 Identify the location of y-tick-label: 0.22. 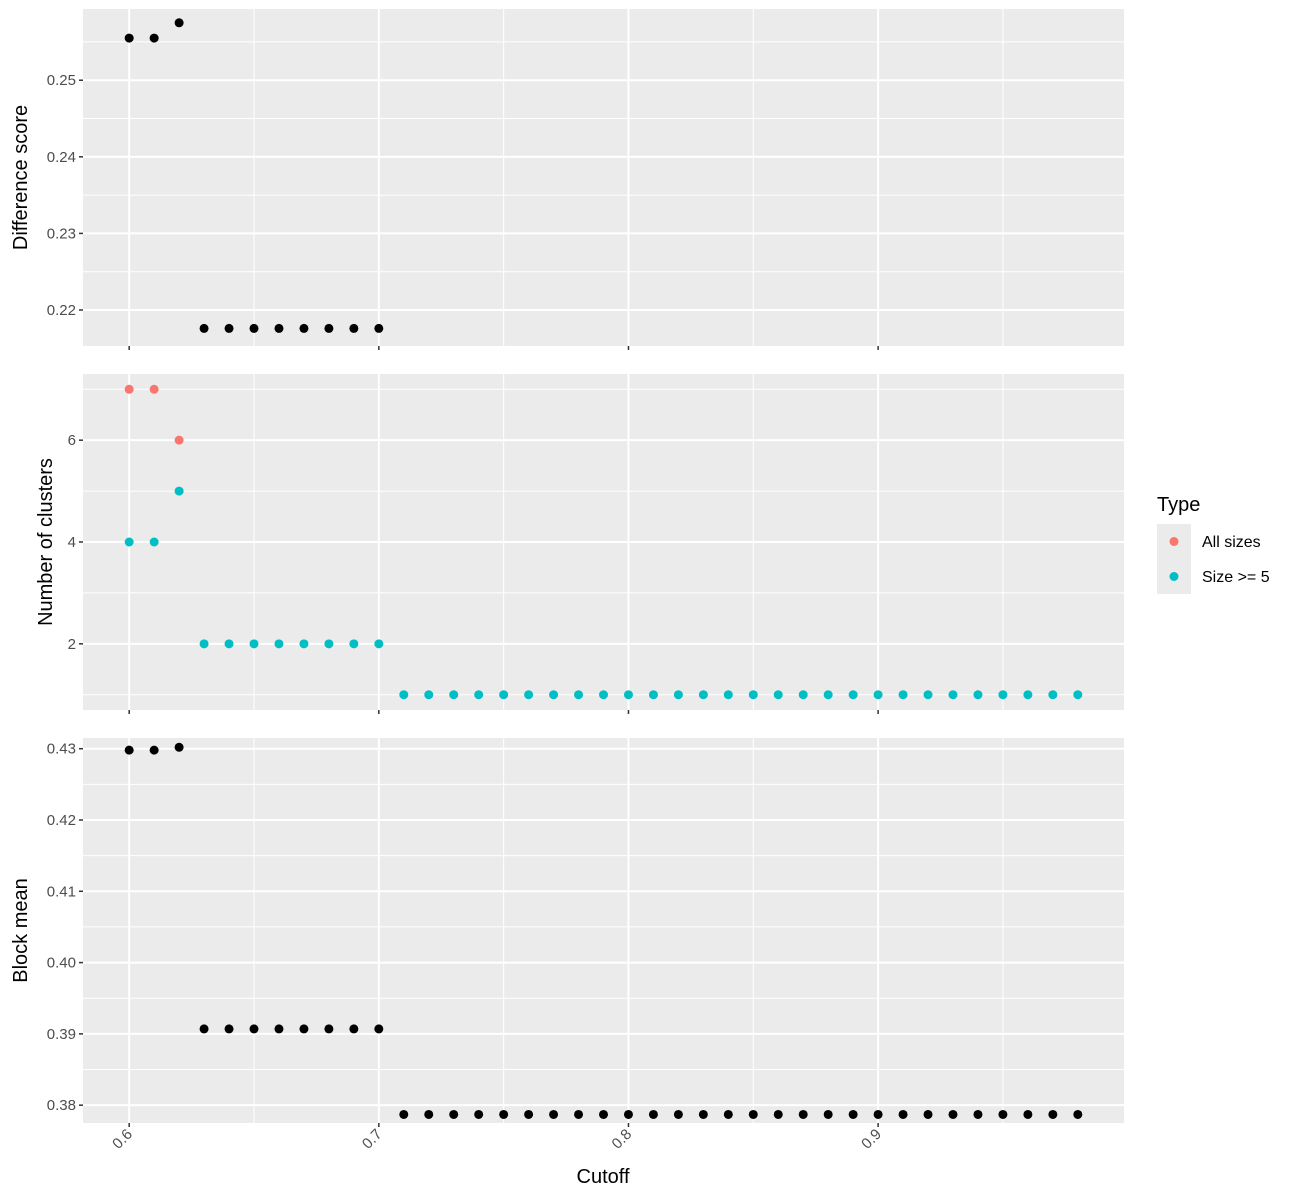
(61, 310).